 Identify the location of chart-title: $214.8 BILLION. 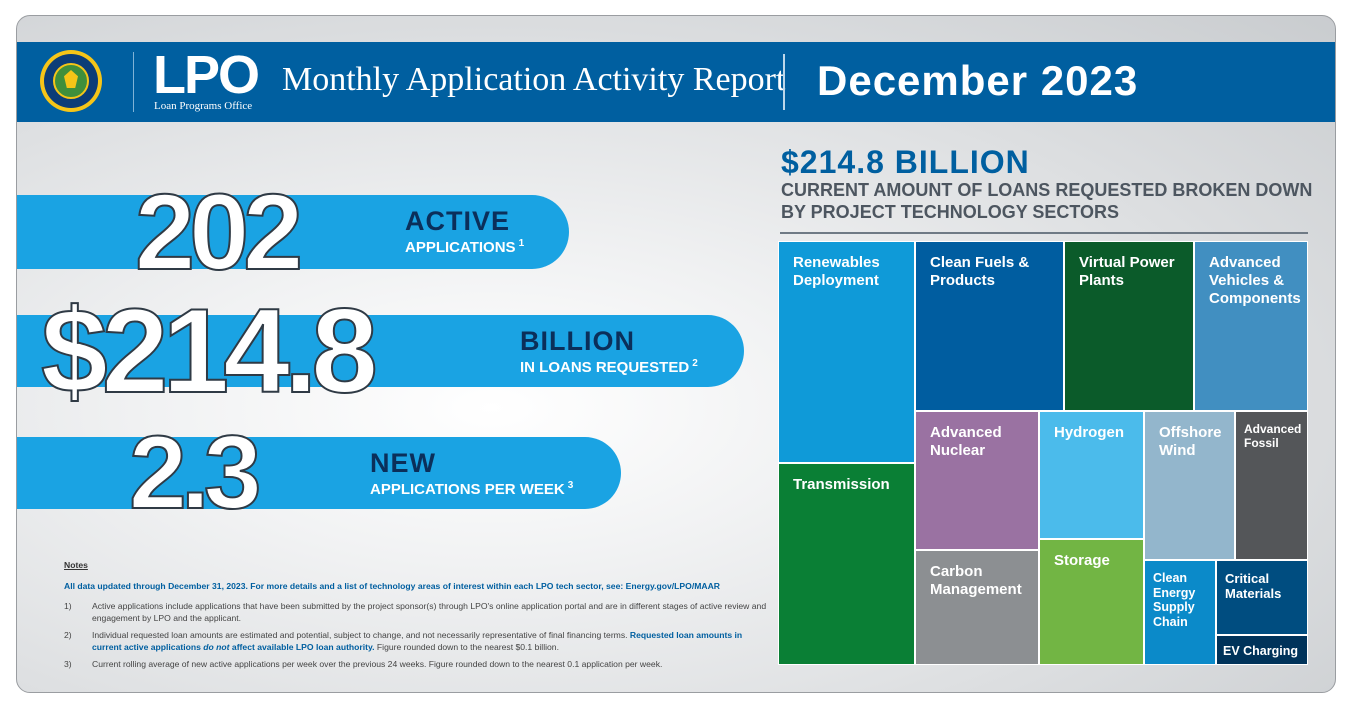
(905, 162).